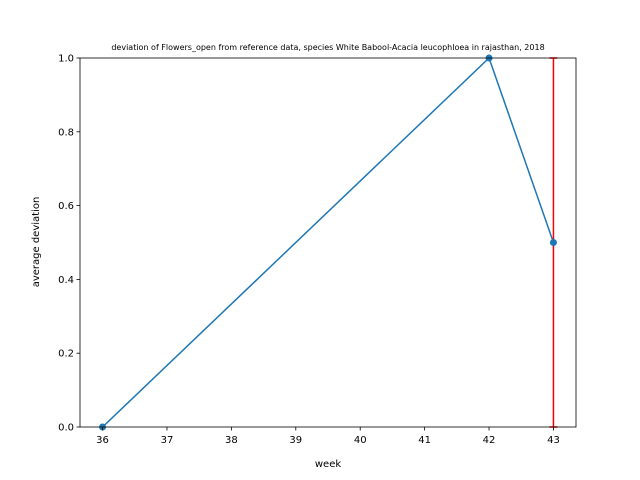  What do you see at coordinates (69, 244) in the screenshot?
I see `y-axis-ticks: 0.0 0.2 0.4 0.6 0.8 1.0` at bounding box center [69, 244].